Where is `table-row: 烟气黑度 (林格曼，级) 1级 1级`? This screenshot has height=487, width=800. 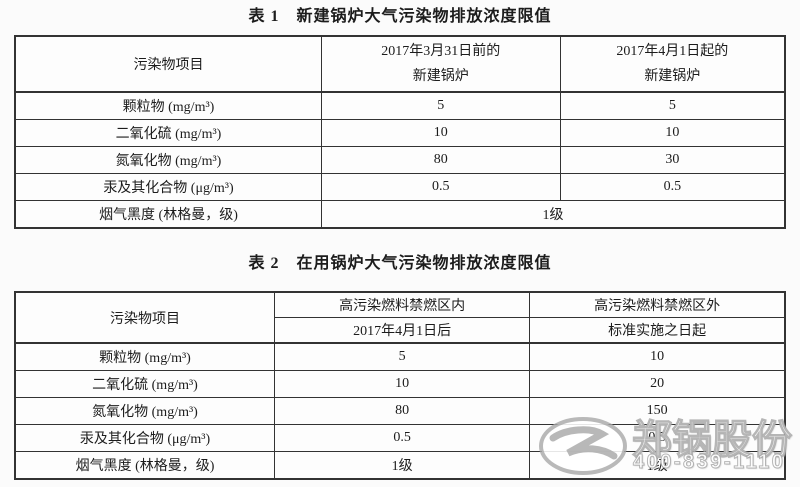
table-row: 烟气黑度 (林格曼，级) 1级 1级 is located at coordinates (400, 465).